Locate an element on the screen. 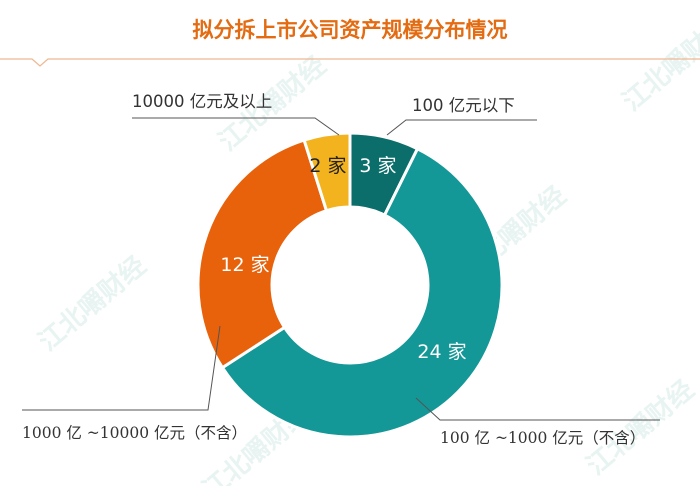 Image resolution: width=700 pixels, height=486 pixels. category-label-under-100: 100 亿元以下 is located at coordinates (463, 105).